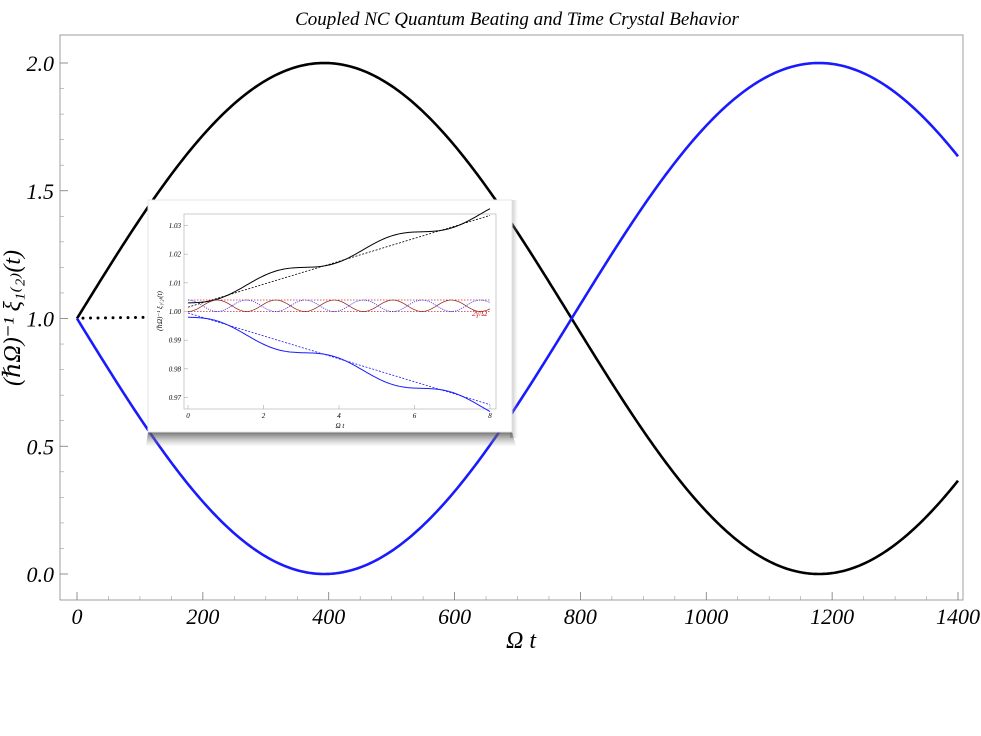  What do you see at coordinates (13, 318) in the screenshot?
I see `y-axis-label: (ℏΩ)⁻¹ ξ₁₍₂₎(t)` at bounding box center [13, 318].